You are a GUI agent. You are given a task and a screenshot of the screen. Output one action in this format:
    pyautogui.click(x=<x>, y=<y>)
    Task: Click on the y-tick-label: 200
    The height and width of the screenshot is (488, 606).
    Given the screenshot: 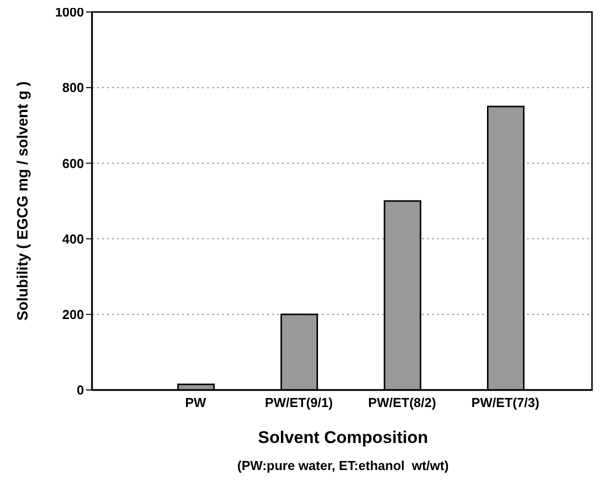 What is the action you would take?
    pyautogui.click(x=73, y=314)
    